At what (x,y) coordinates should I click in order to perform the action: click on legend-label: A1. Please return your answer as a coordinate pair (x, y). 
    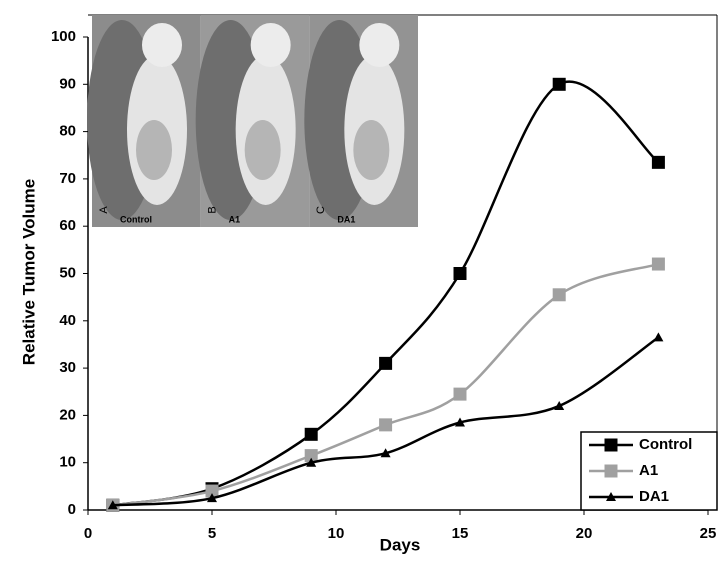
    Looking at the image, I should click on (648, 470).